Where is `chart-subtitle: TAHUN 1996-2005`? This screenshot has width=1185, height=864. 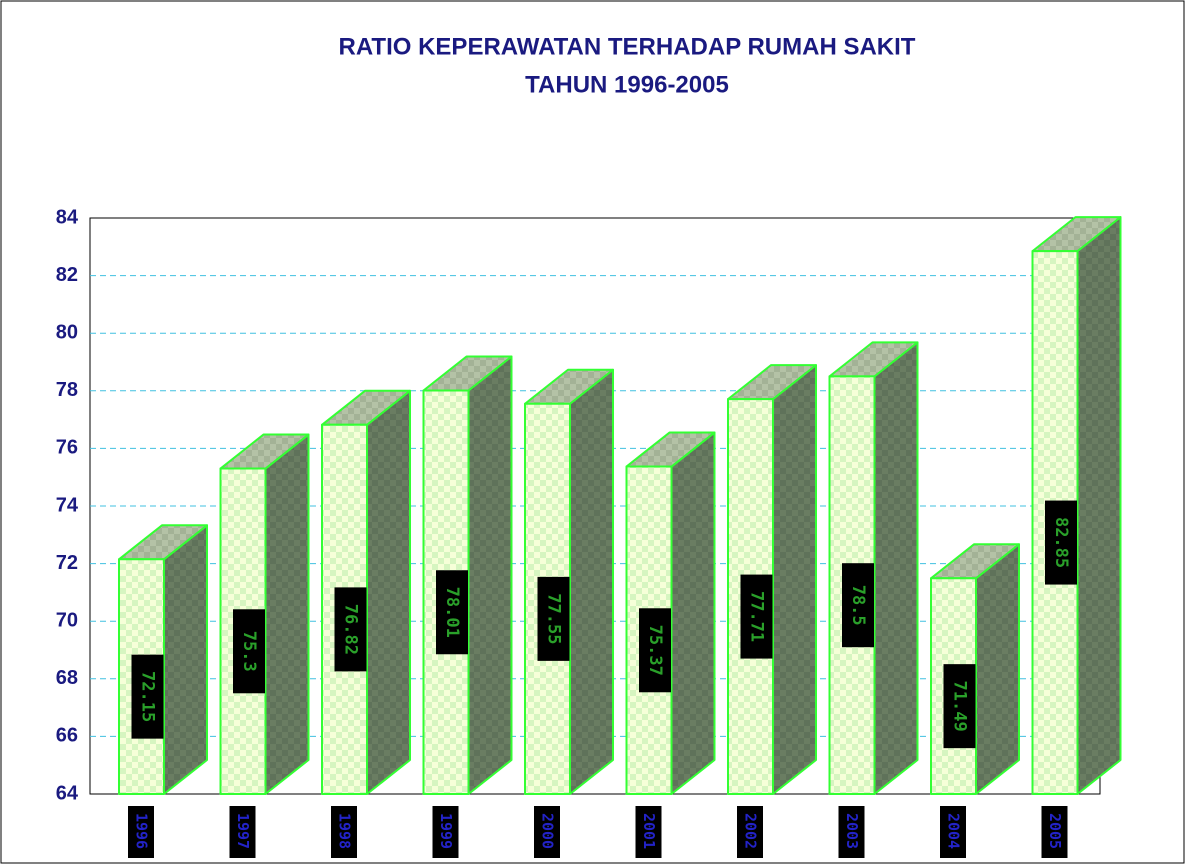
chart-subtitle: TAHUN 1996-2005 is located at coordinates (627, 84).